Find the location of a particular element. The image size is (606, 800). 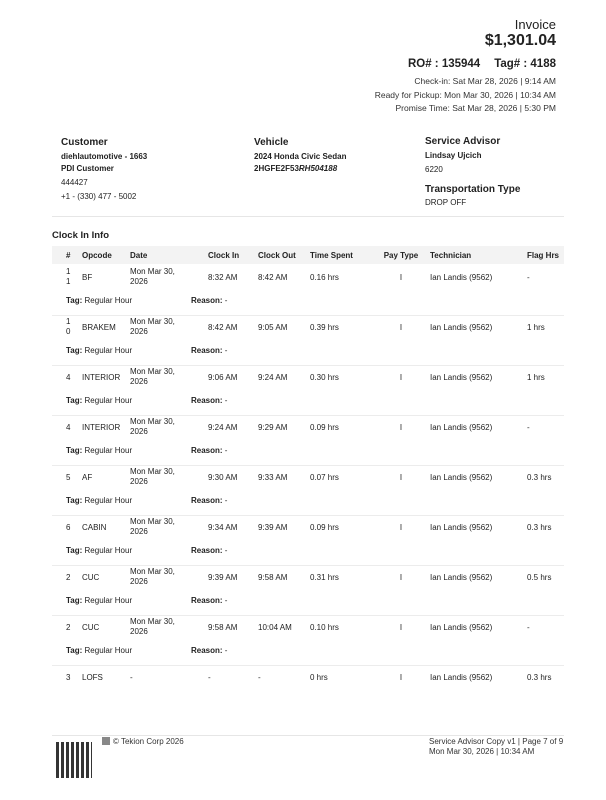

customer-type: PDI Customer is located at coordinates (87, 168).